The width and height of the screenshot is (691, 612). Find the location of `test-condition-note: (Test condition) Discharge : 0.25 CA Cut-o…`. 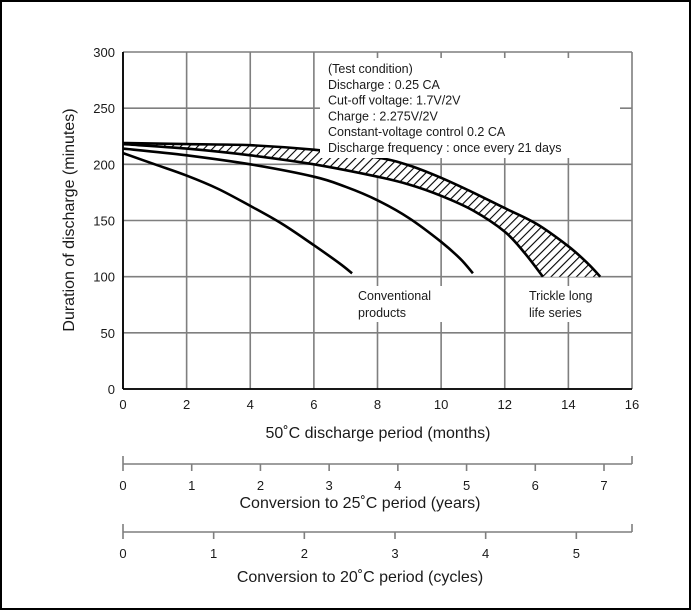

test-condition-note: (Test condition) Discharge : 0.25 CA Cut-o… is located at coordinates (470, 108).